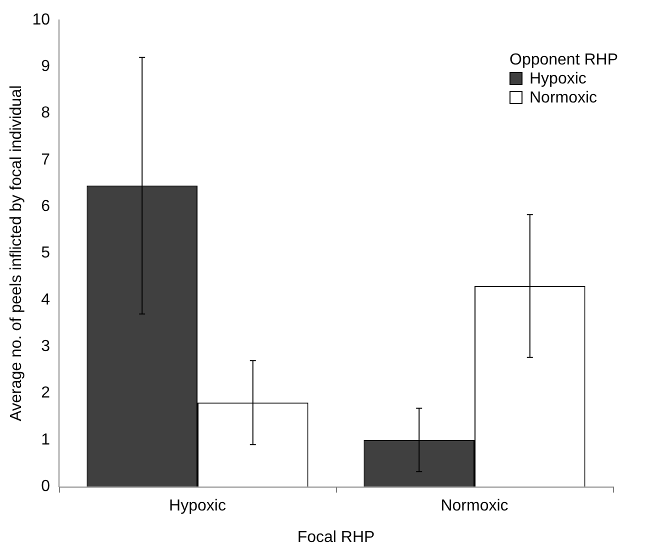 This screenshot has width=653, height=554. I want to click on y-tick-label: 4, so click(45, 299).